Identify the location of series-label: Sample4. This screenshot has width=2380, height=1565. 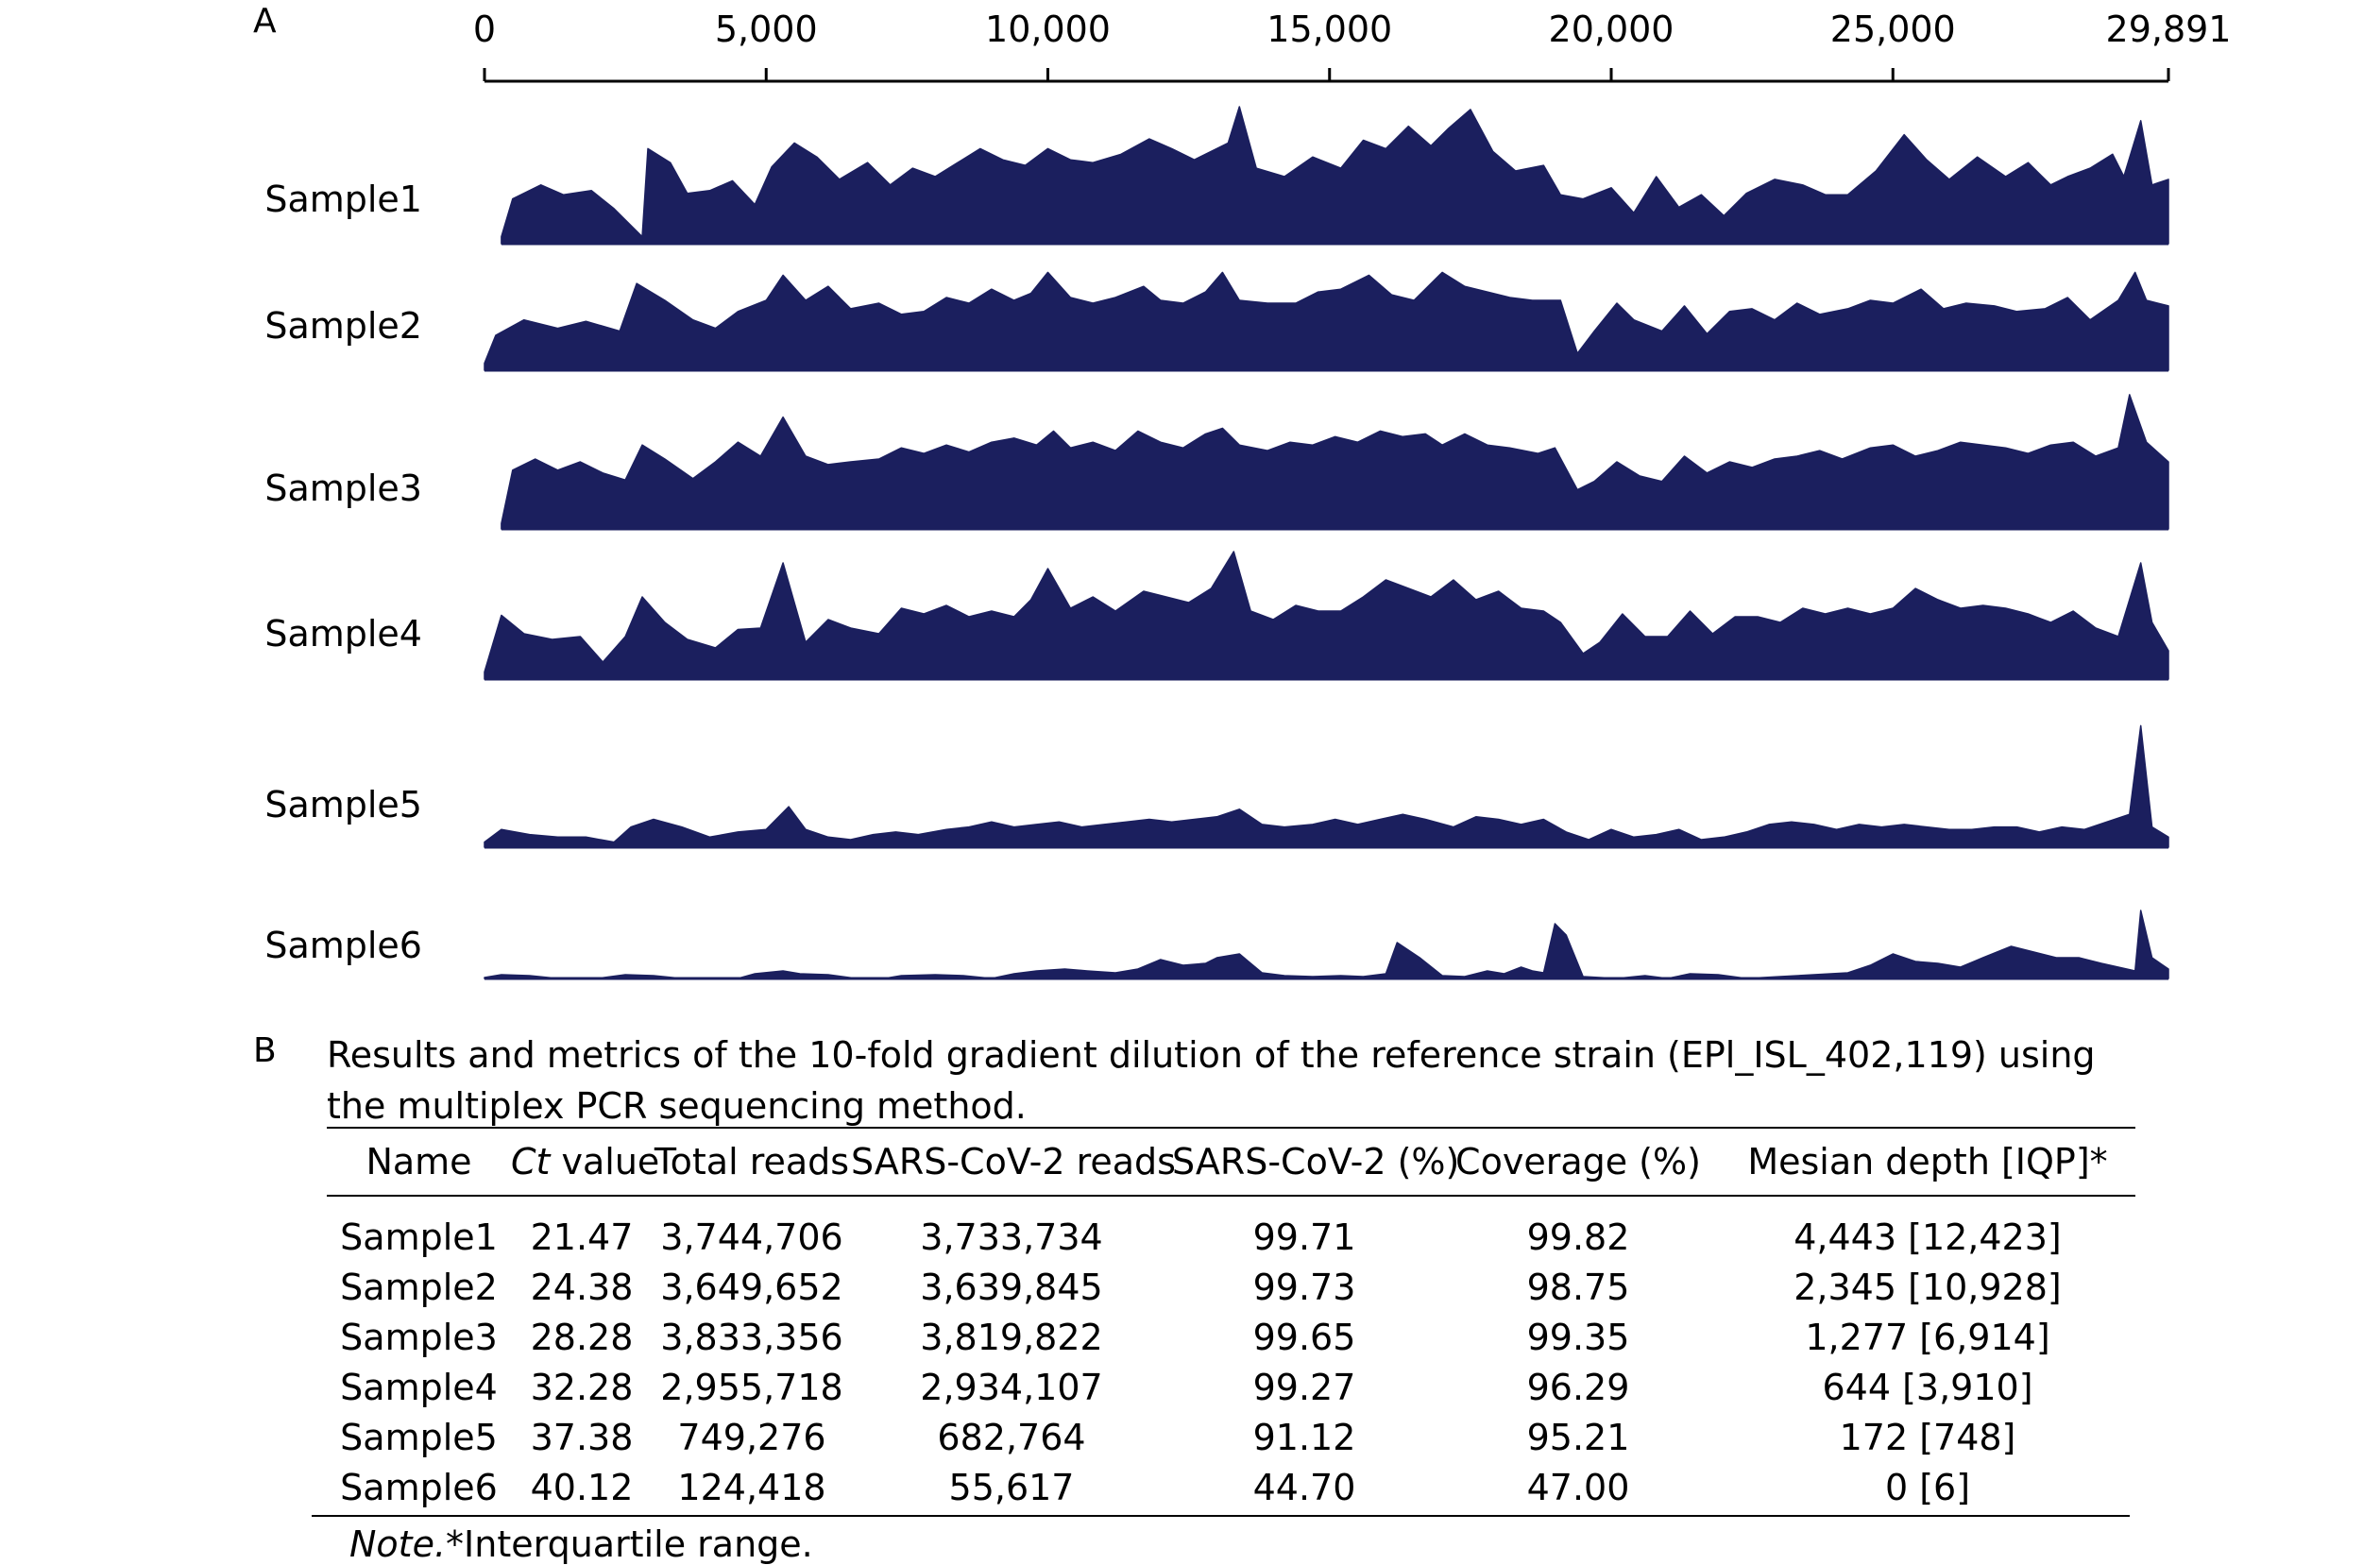
(343, 634).